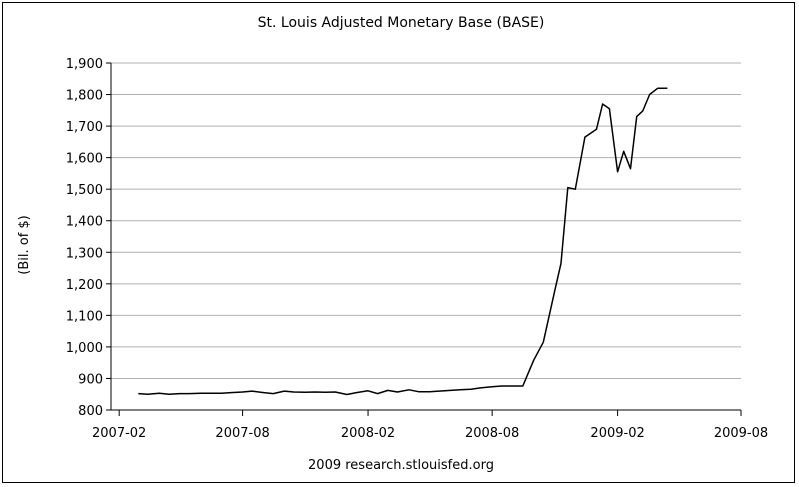 This screenshot has height=487, width=799. Describe the element at coordinates (84, 222) in the screenshot. I see `y-tick-label: 1,400` at that location.